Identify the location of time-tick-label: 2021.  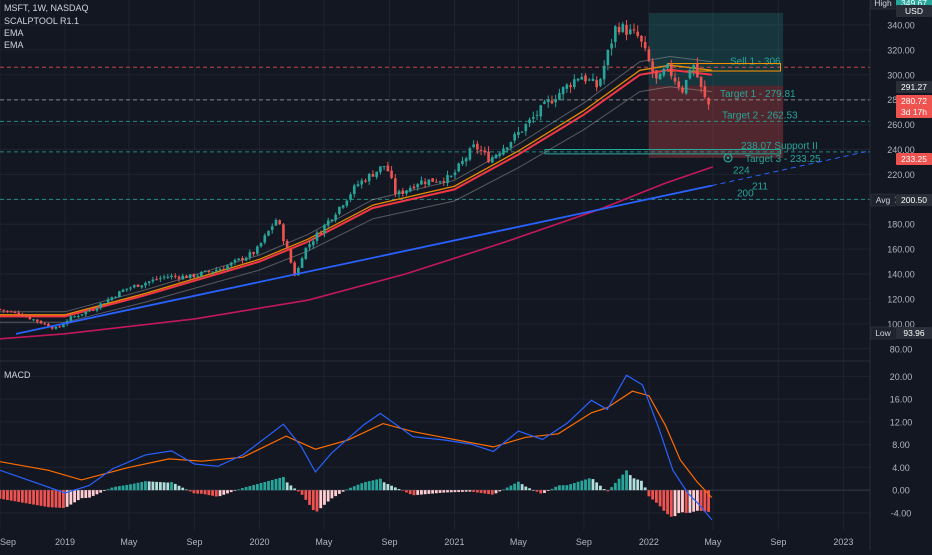
(454, 542).